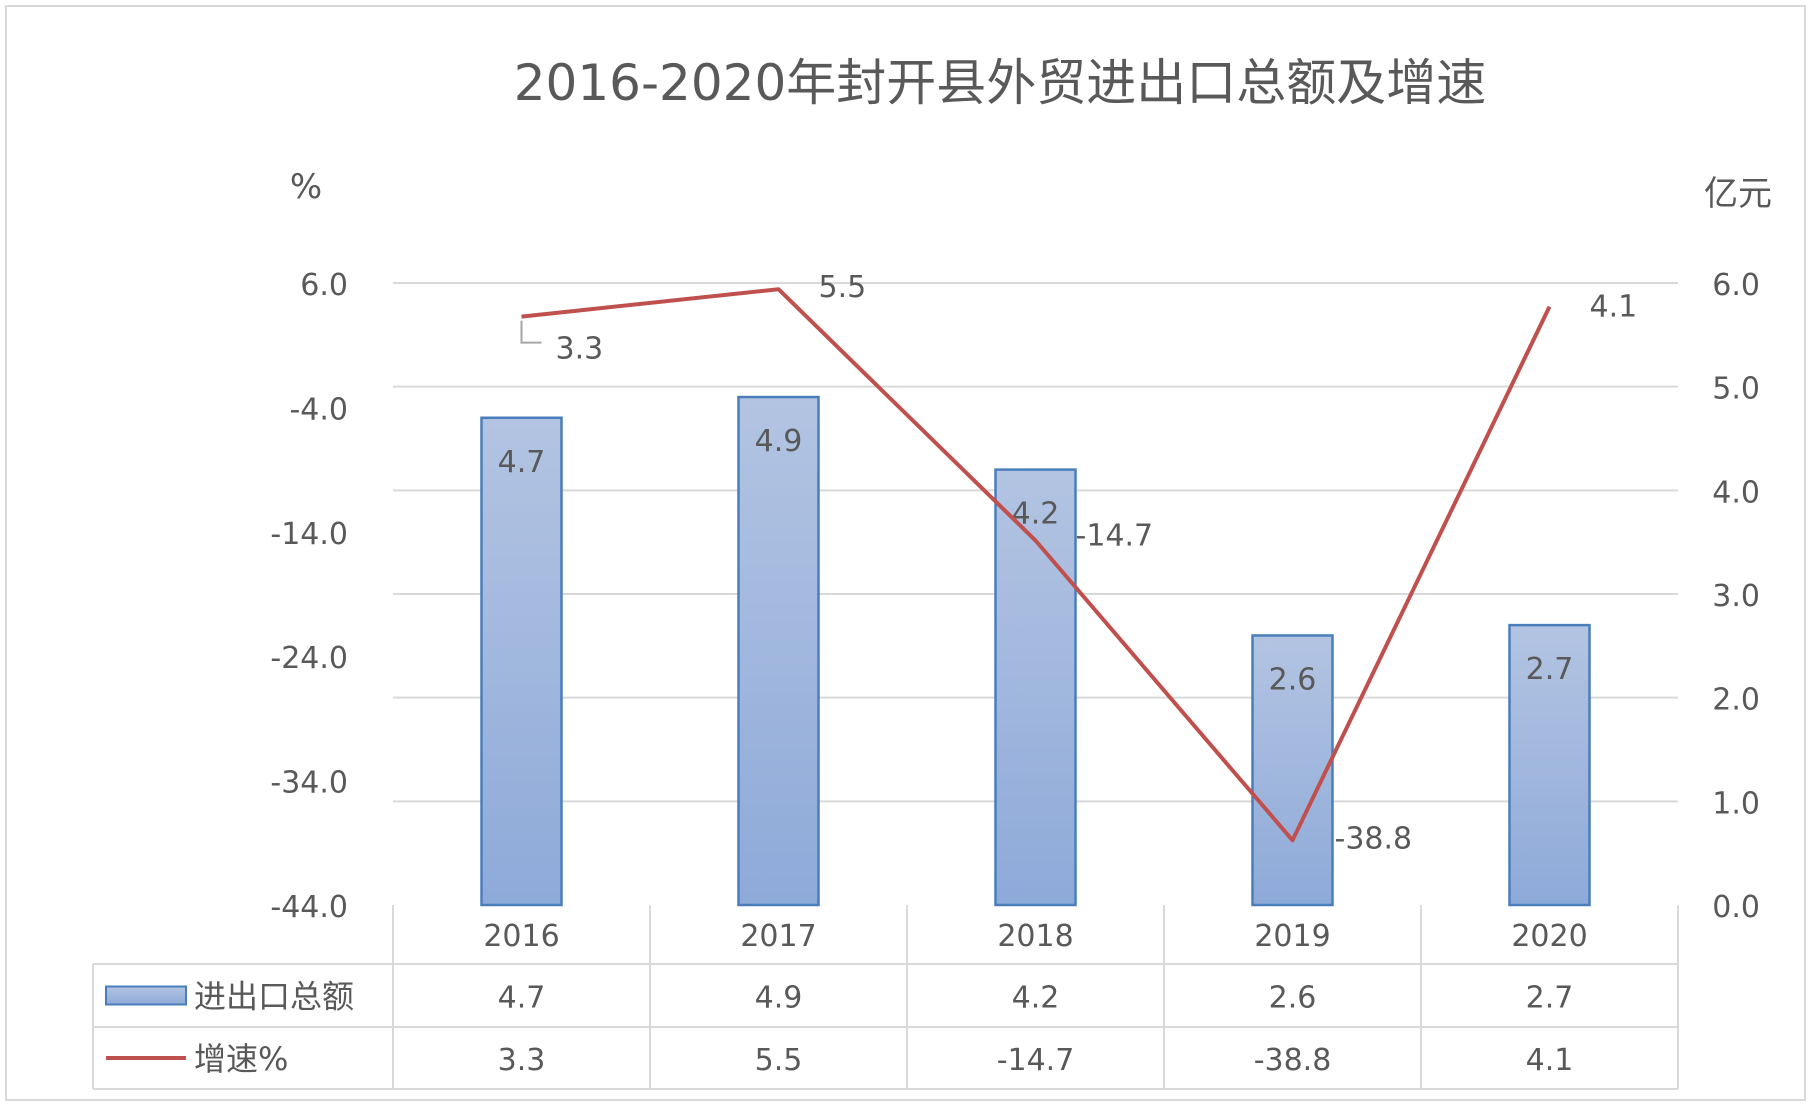  I want to click on category-label: 2018, so click(1035, 936).